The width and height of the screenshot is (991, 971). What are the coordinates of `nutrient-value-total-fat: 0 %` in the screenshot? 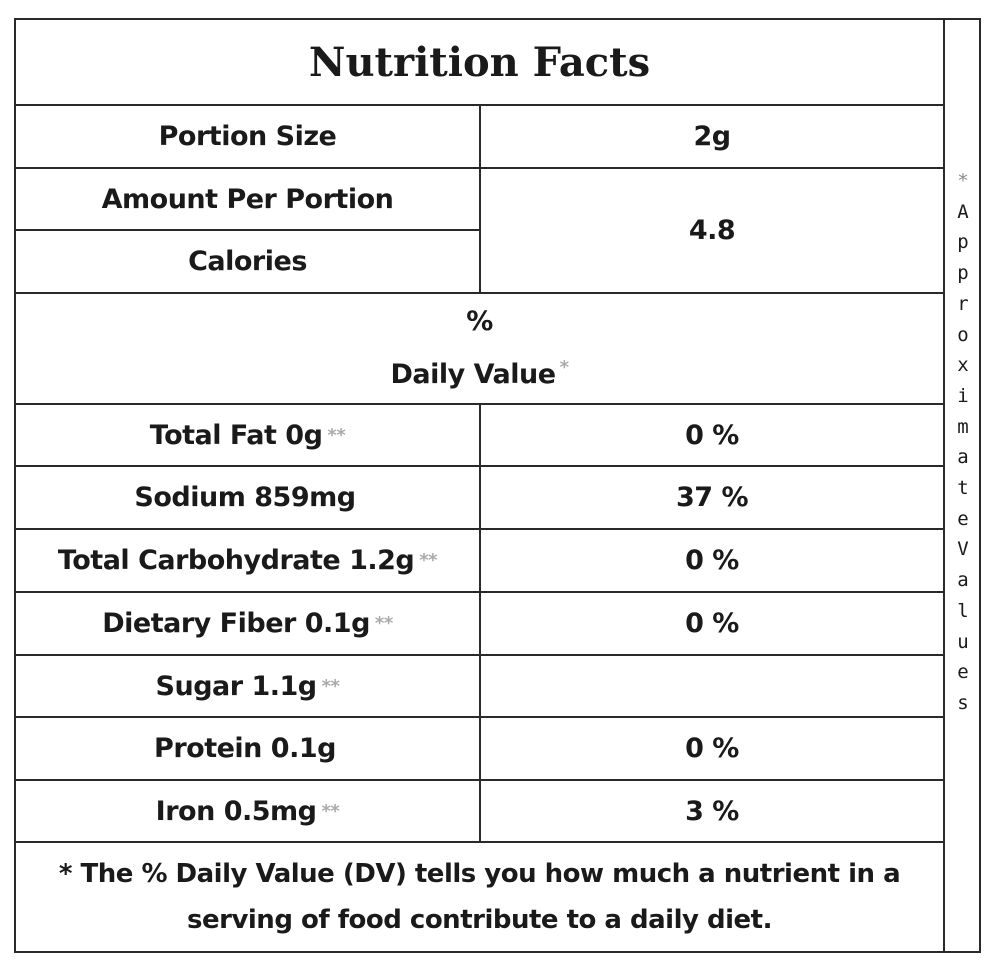 It's located at (712, 435).